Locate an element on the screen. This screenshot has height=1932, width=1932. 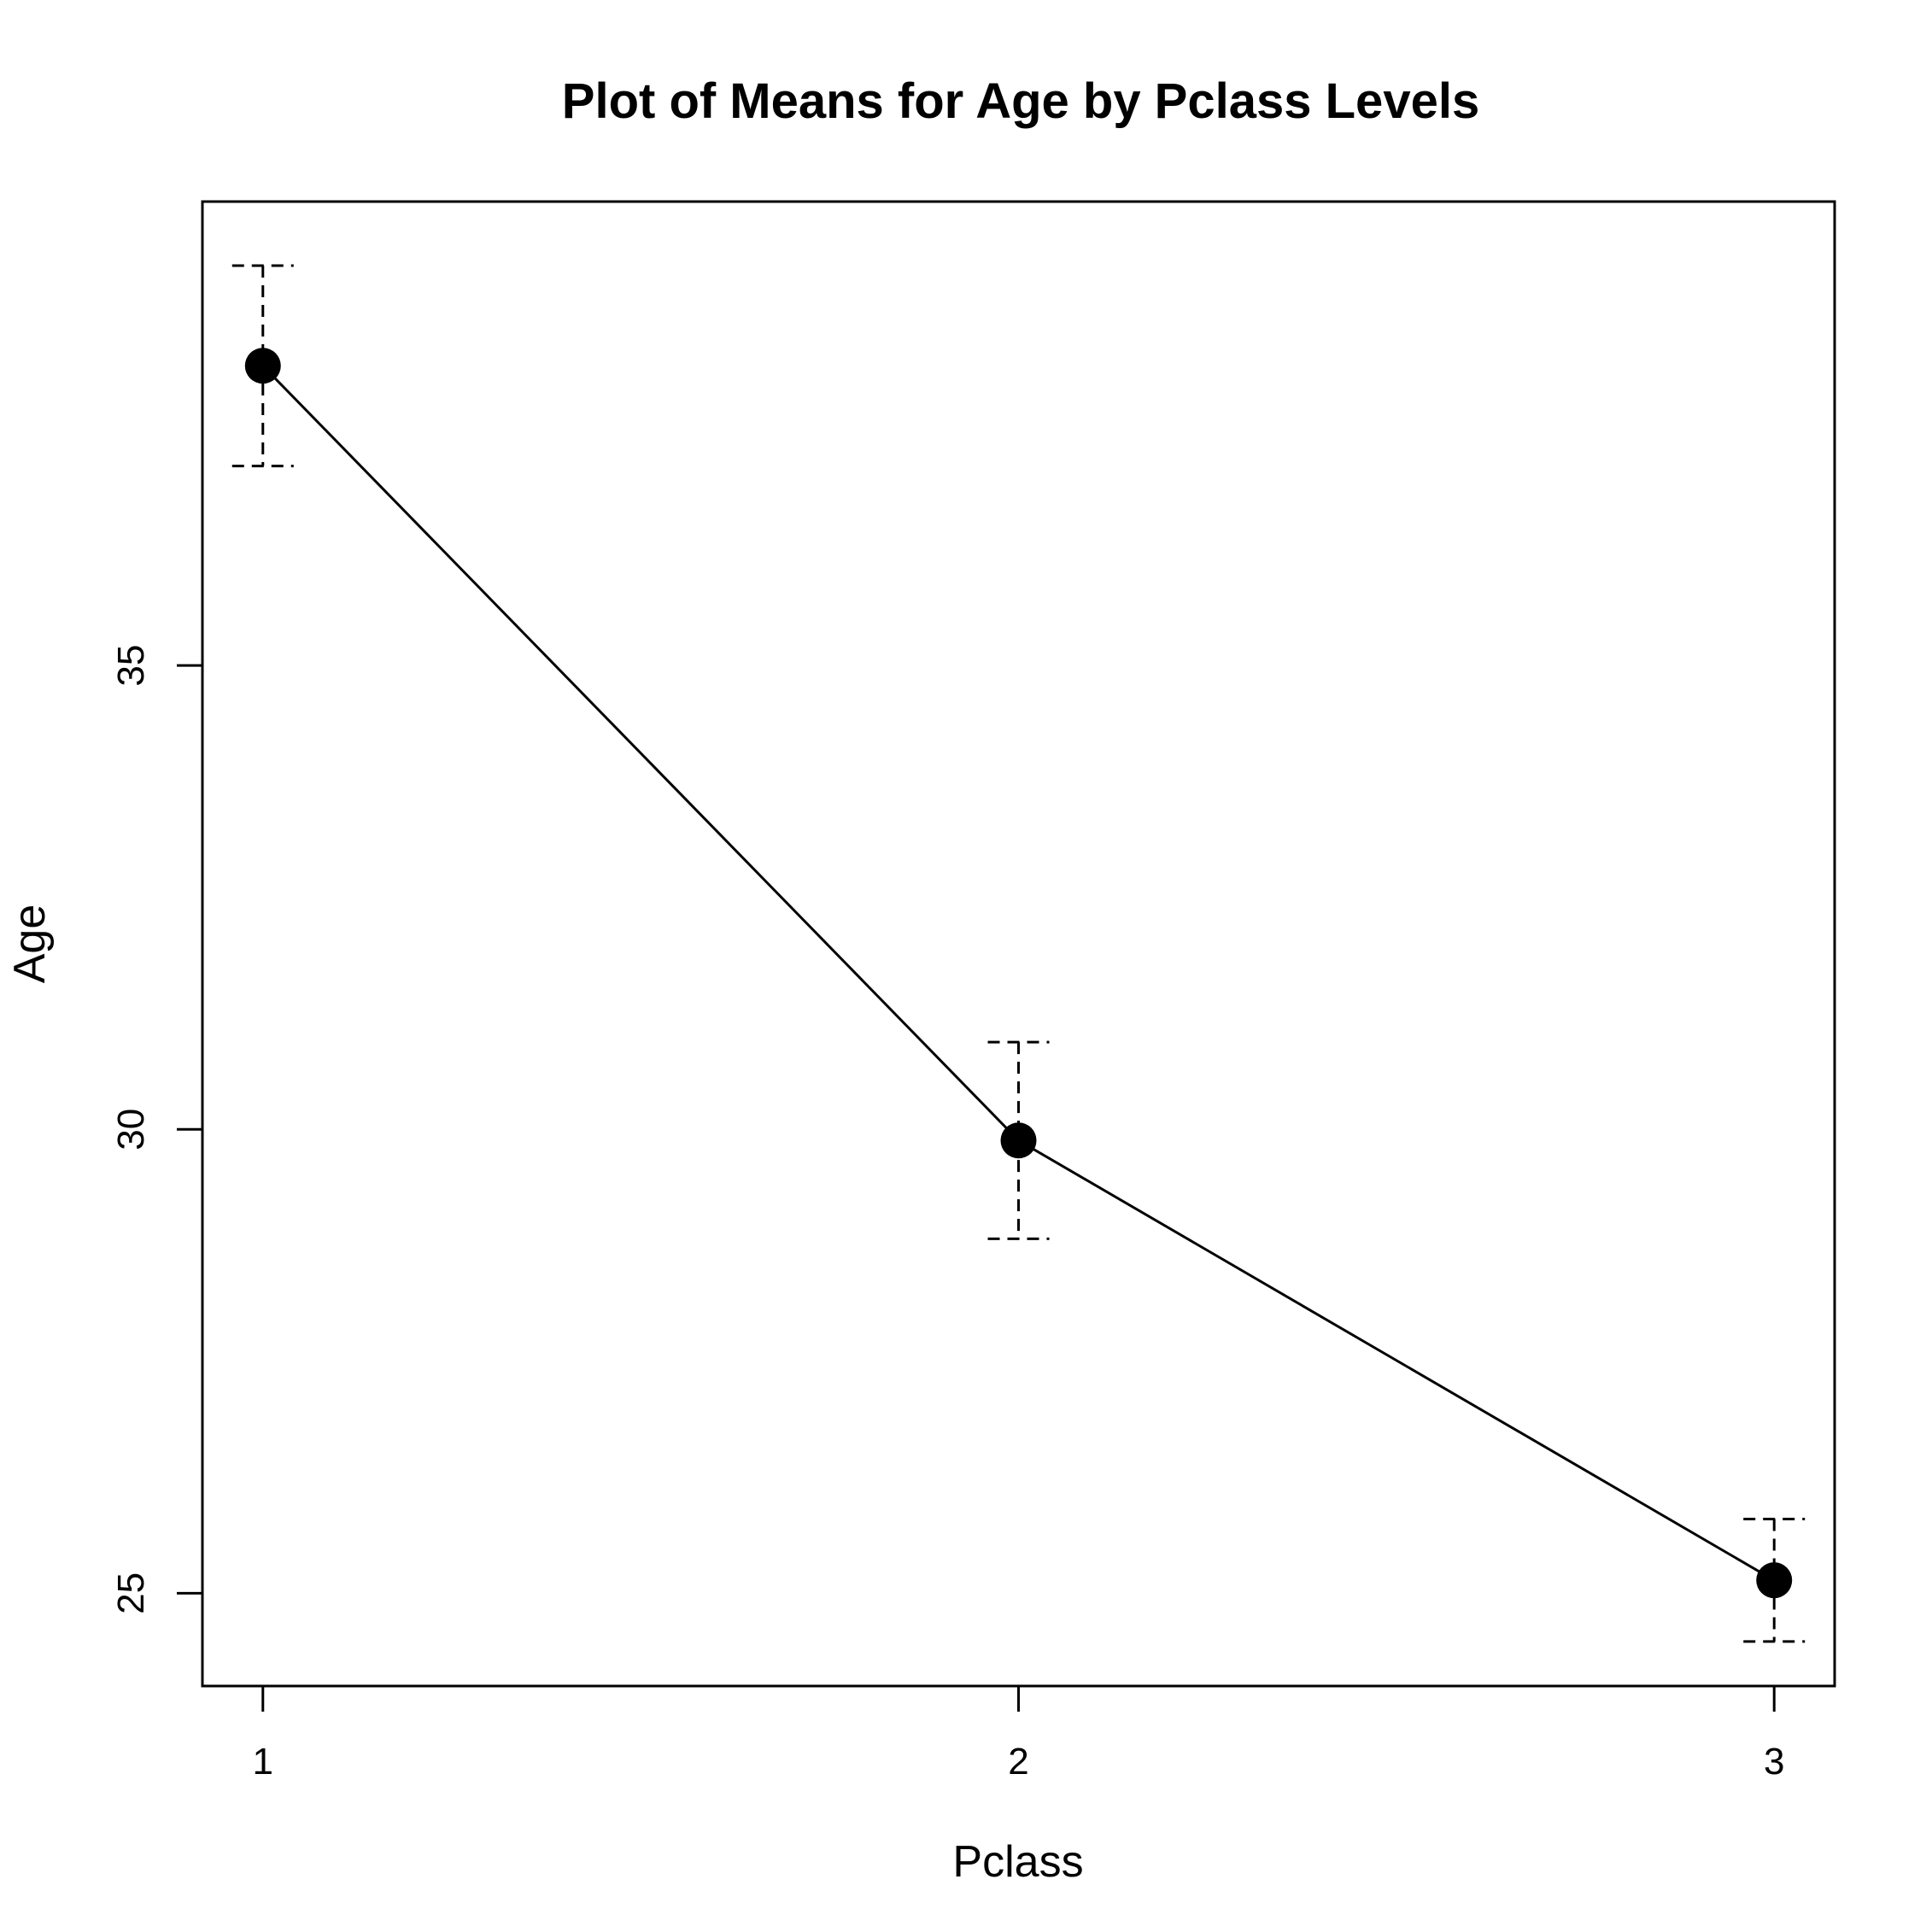
x-tick-label: 1 is located at coordinates (263, 1762).